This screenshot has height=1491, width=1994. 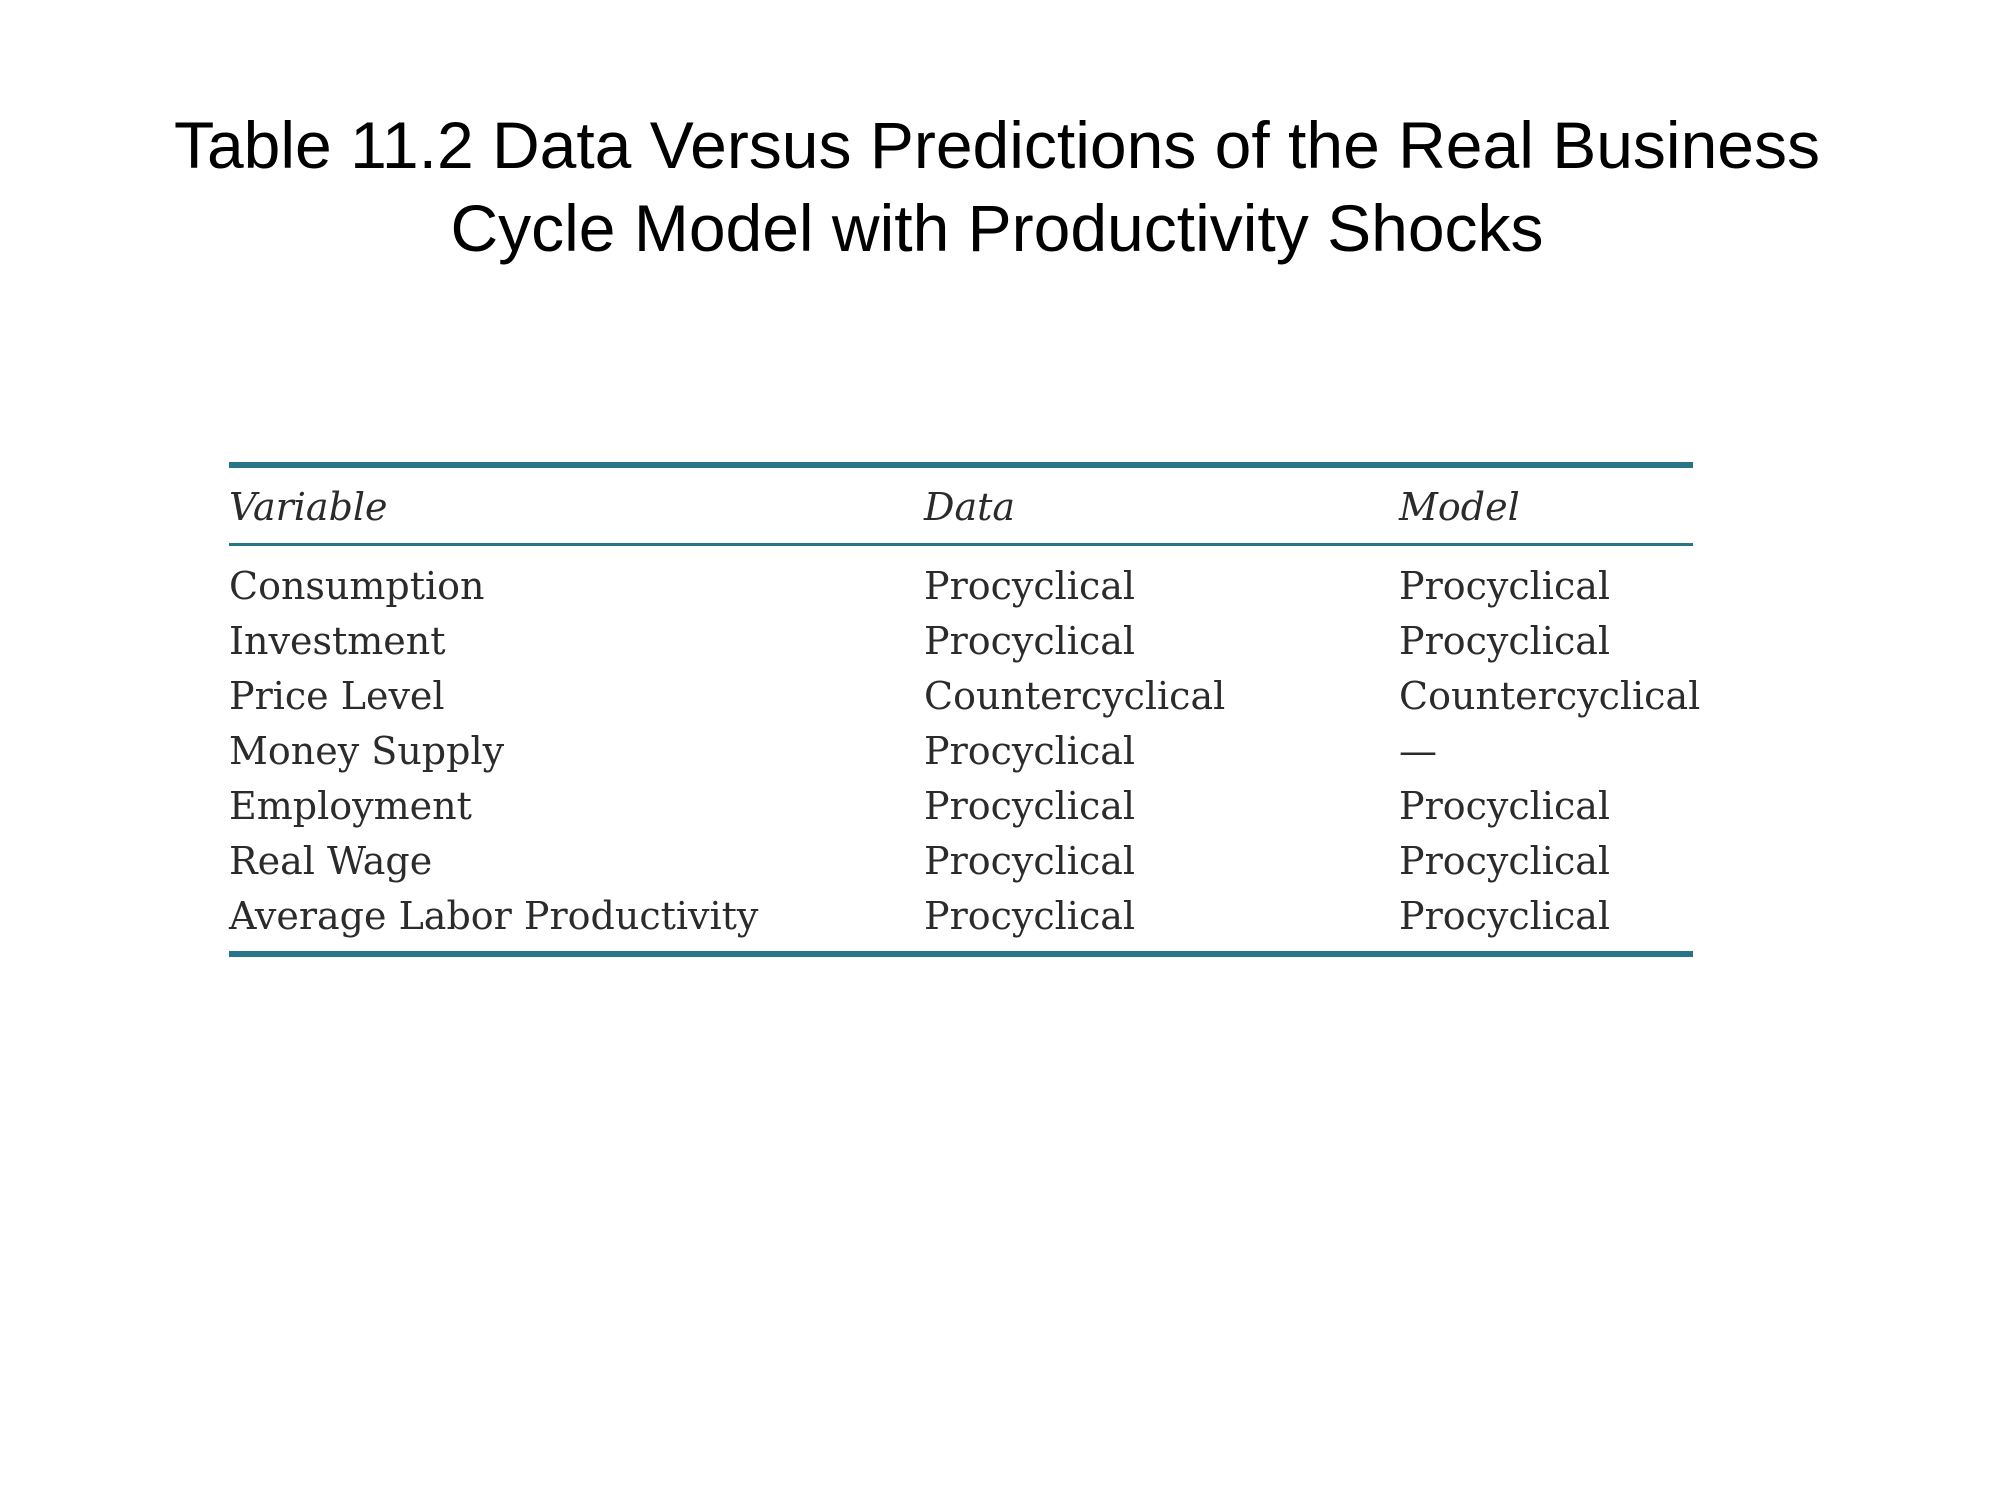 I want to click on table-header-rule, so click(x=961, y=544).